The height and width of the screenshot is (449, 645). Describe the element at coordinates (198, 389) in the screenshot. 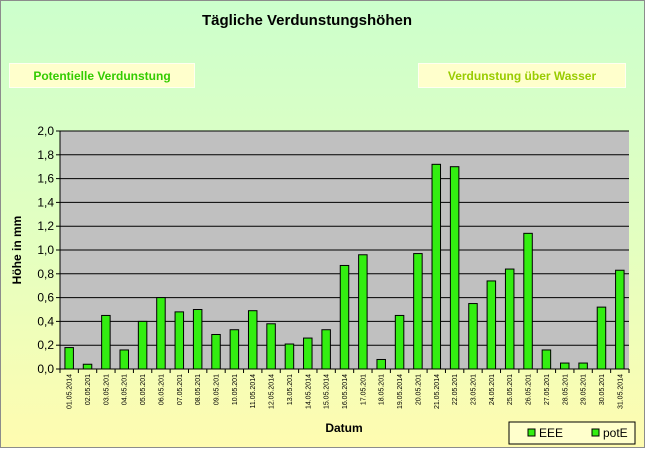

I see `x-tick-label: 08.05.201` at that location.